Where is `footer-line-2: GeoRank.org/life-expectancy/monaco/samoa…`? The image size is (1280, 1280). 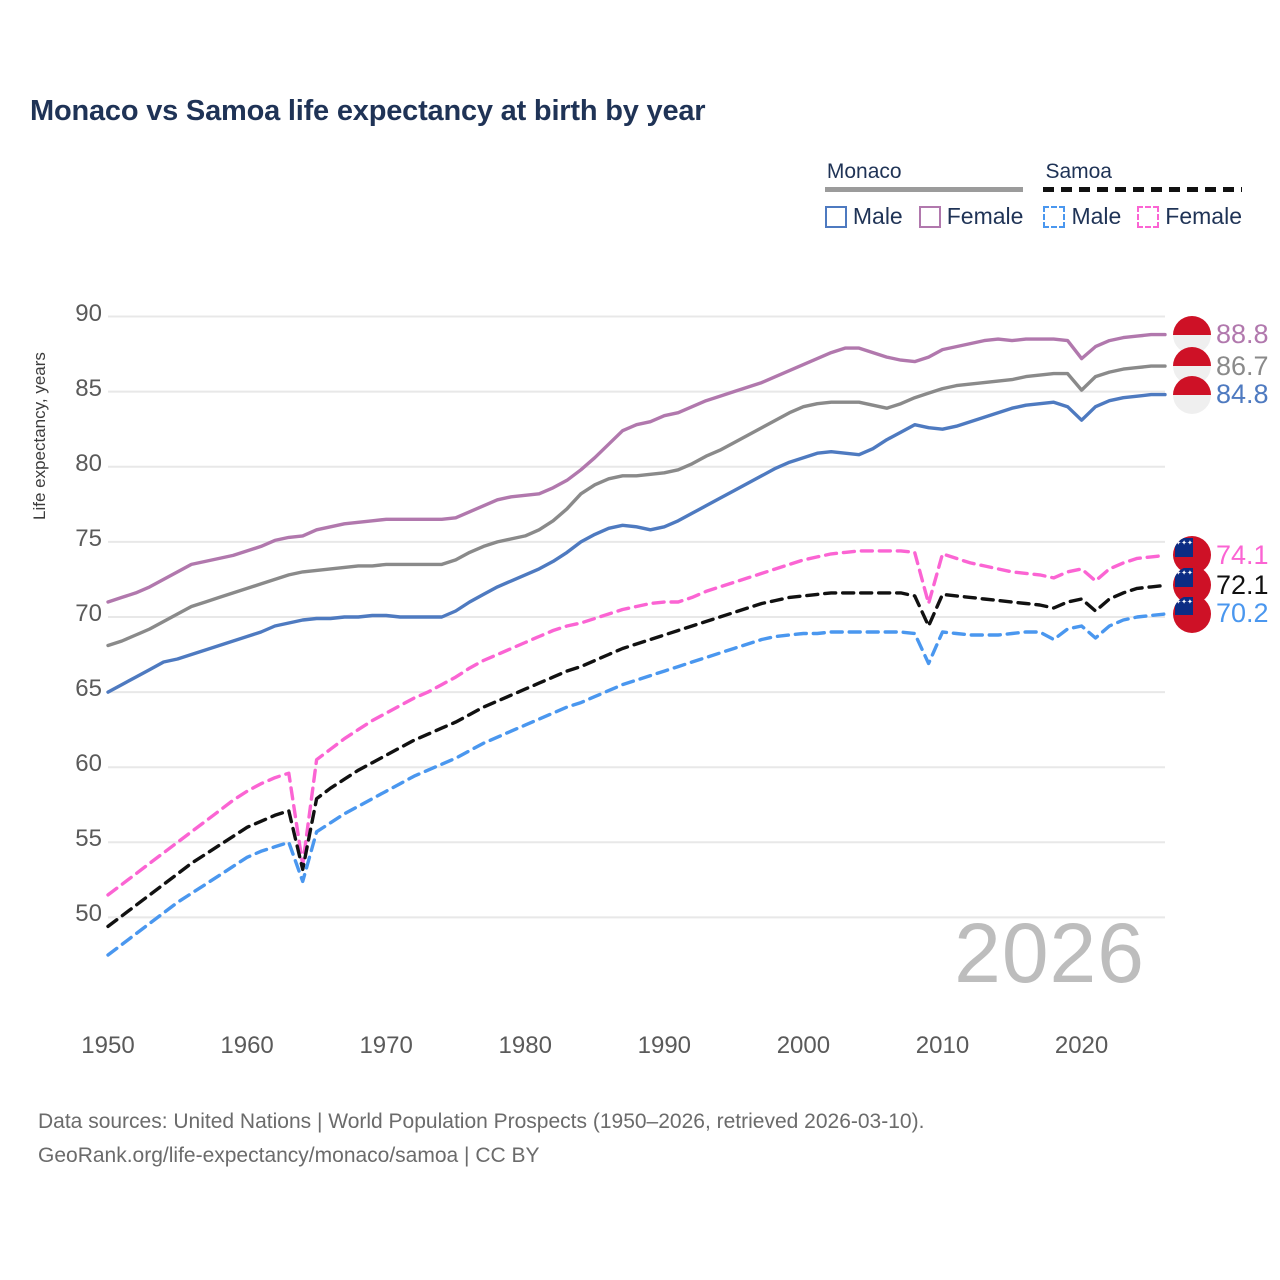 footer-line-2: GeoRank.org/life-expectancy/monaco/samoa… is located at coordinates (289, 1155).